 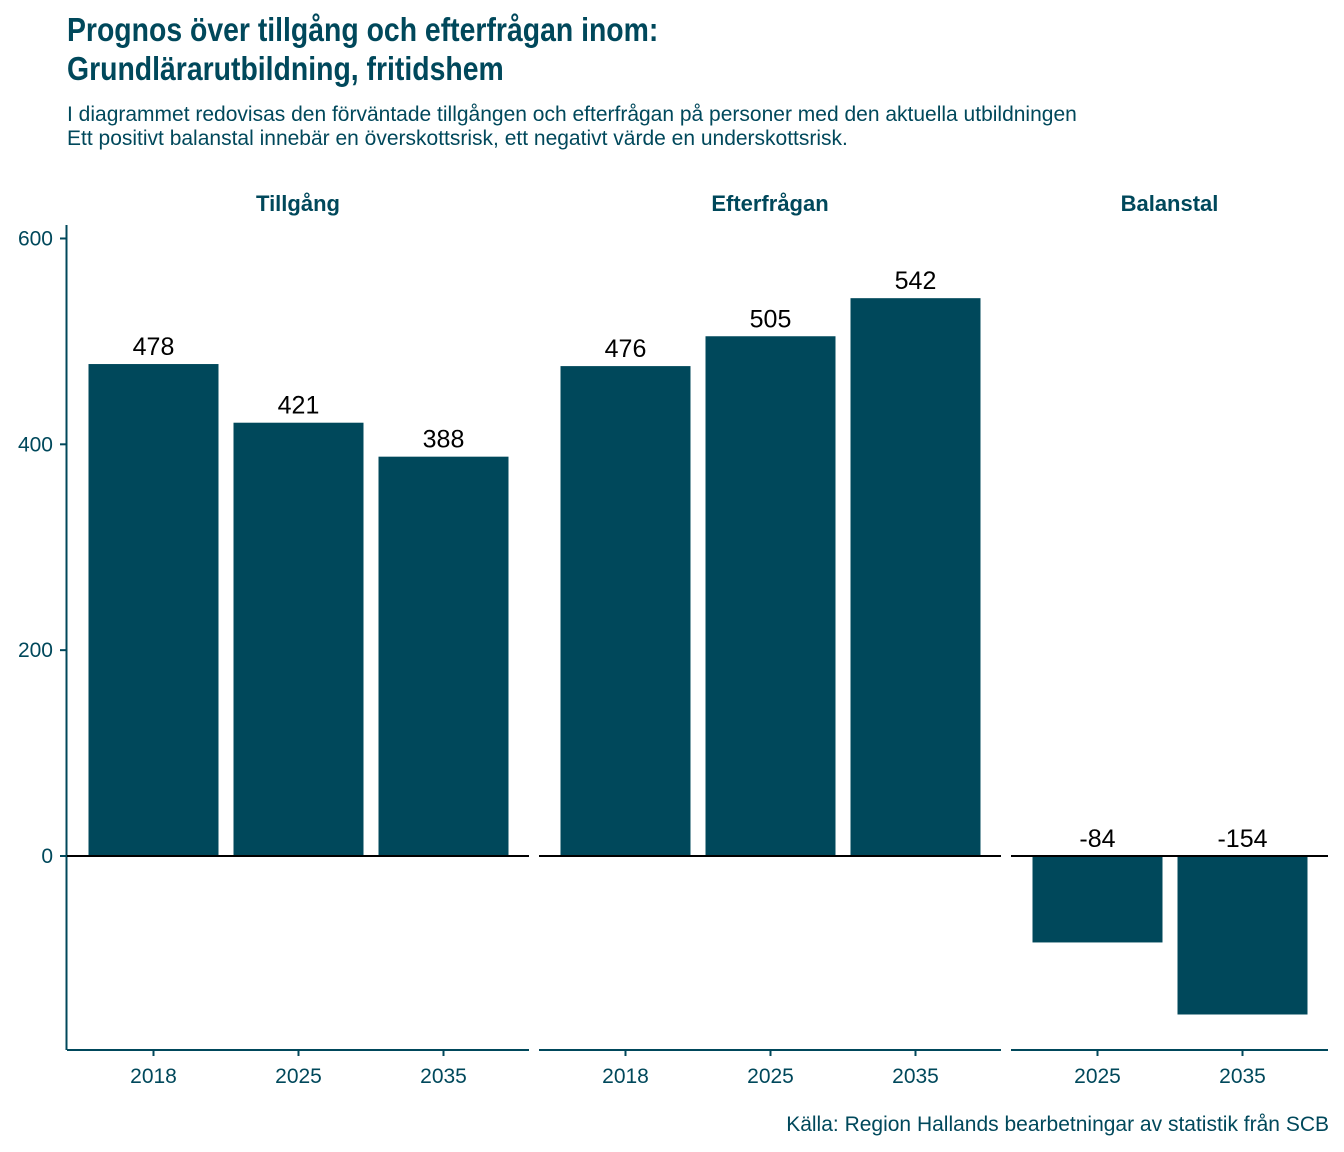 I want to click on facet-title: Tillgång, so click(x=298, y=203).